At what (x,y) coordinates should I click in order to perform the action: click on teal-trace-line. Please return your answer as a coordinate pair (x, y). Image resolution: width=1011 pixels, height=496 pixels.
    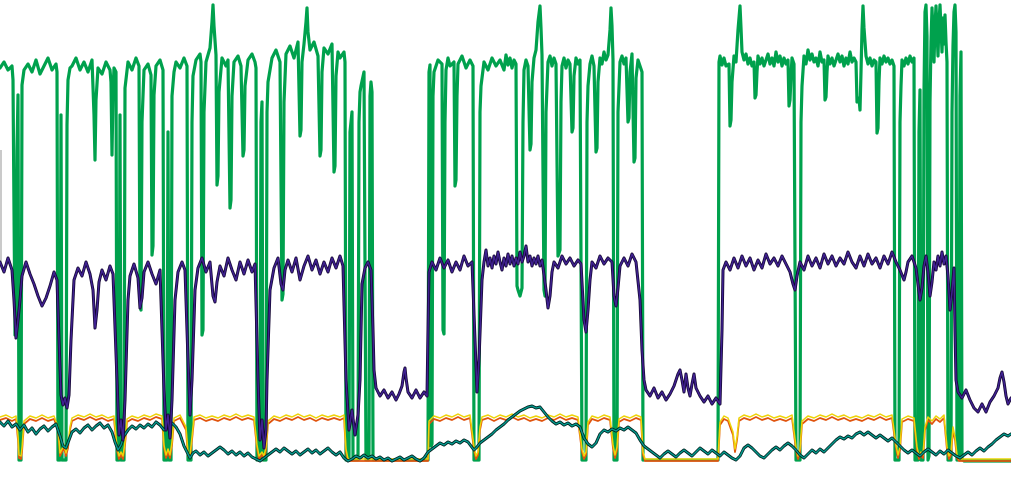
    Looking at the image, I should click on (505, 433).